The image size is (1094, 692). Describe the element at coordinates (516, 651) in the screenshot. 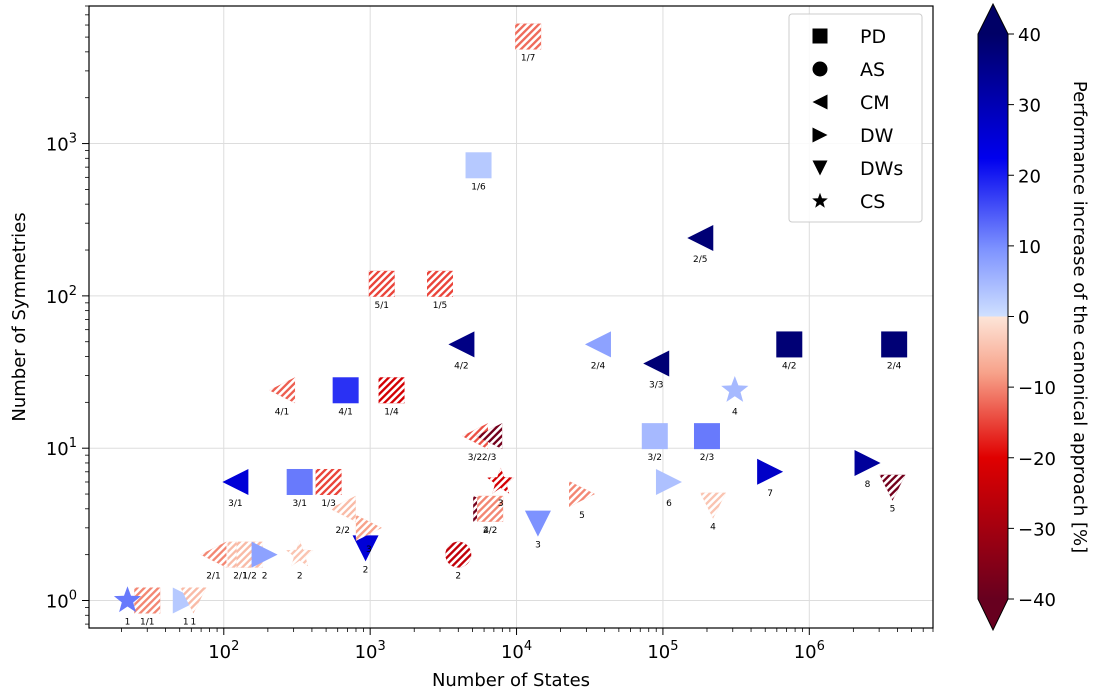

I see `x-tick-label: 10⁴` at that location.